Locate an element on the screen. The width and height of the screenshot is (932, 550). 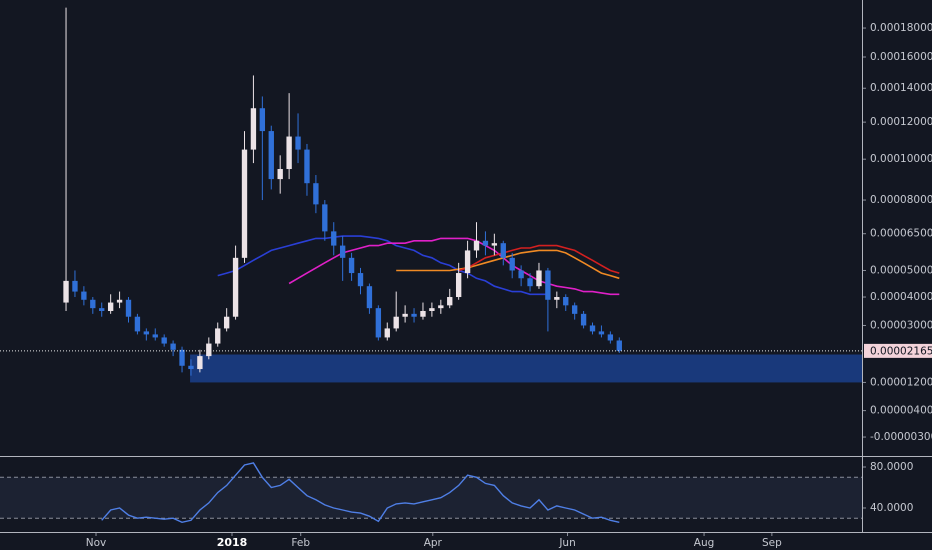
y-tick-label: 0.00016000 is located at coordinates (901, 57).